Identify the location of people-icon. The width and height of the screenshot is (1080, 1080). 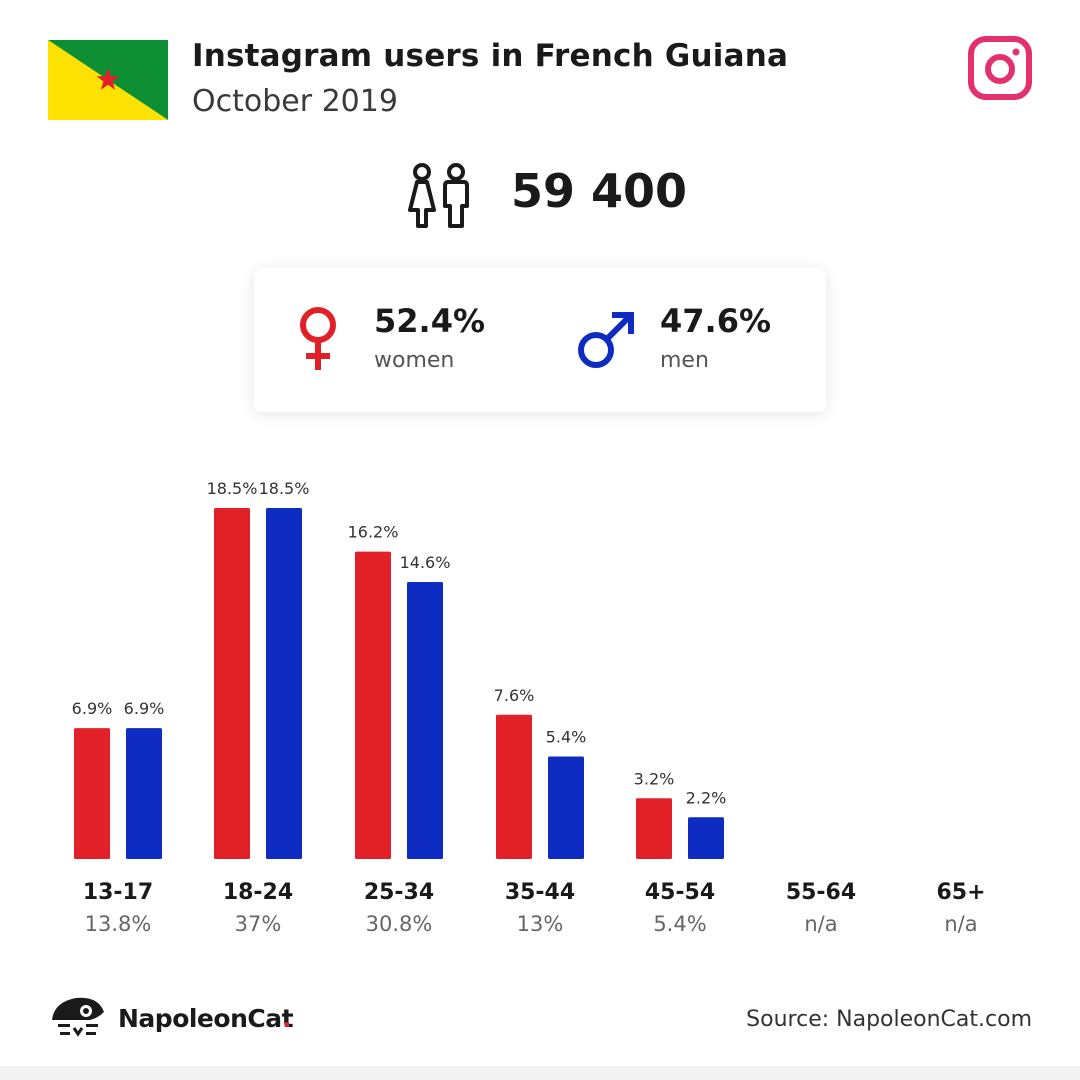
(438, 195).